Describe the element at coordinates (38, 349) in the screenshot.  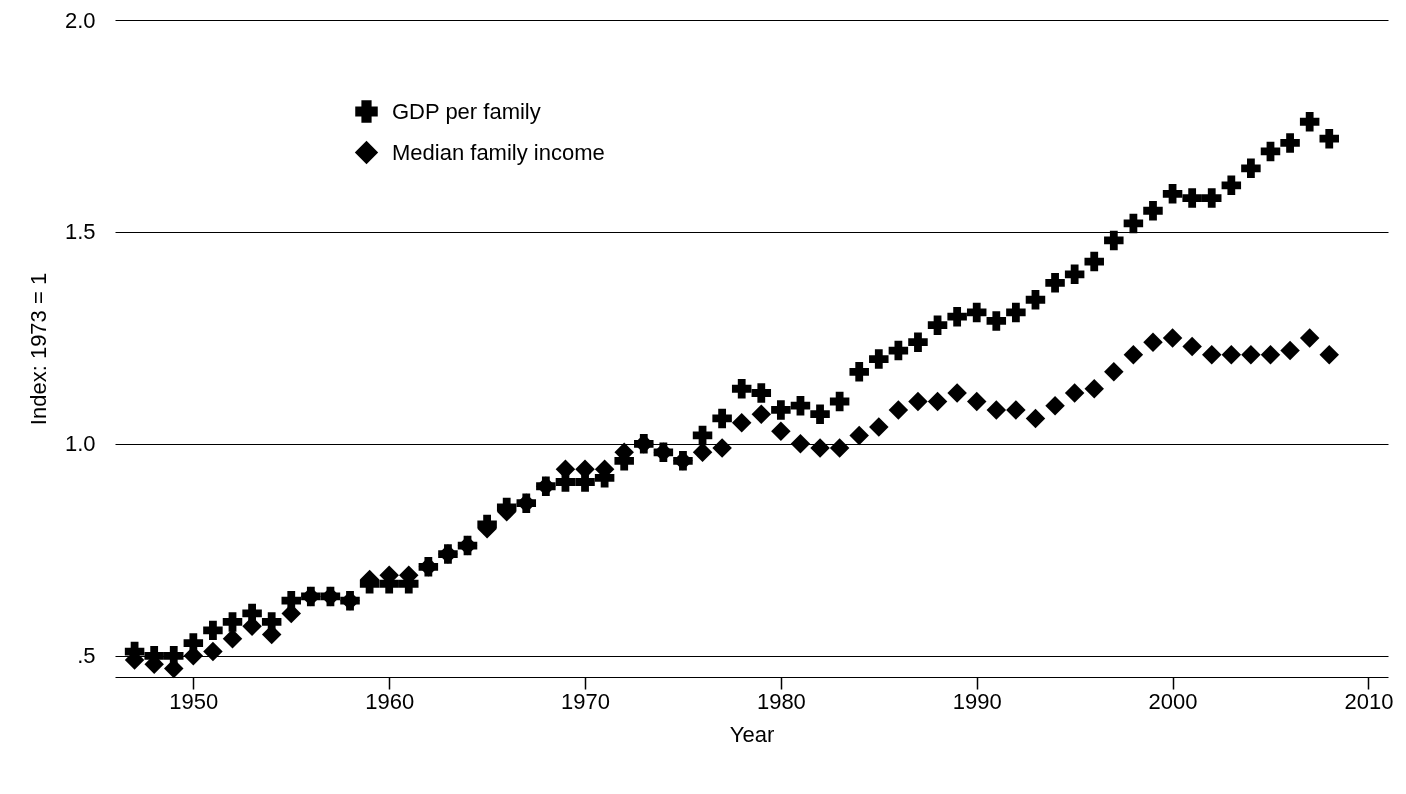
I see `y-axis-title: Index: 1973 = 1` at that location.